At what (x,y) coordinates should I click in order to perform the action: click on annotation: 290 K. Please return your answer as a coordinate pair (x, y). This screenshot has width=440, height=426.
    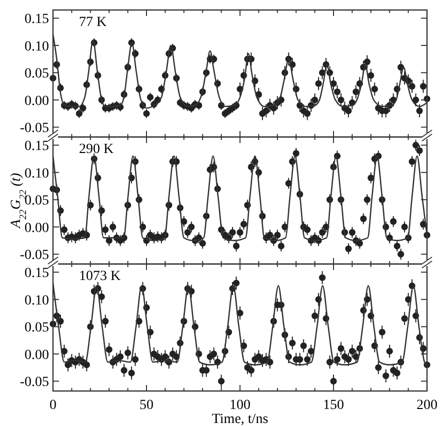
    Looking at the image, I should click on (96, 149).